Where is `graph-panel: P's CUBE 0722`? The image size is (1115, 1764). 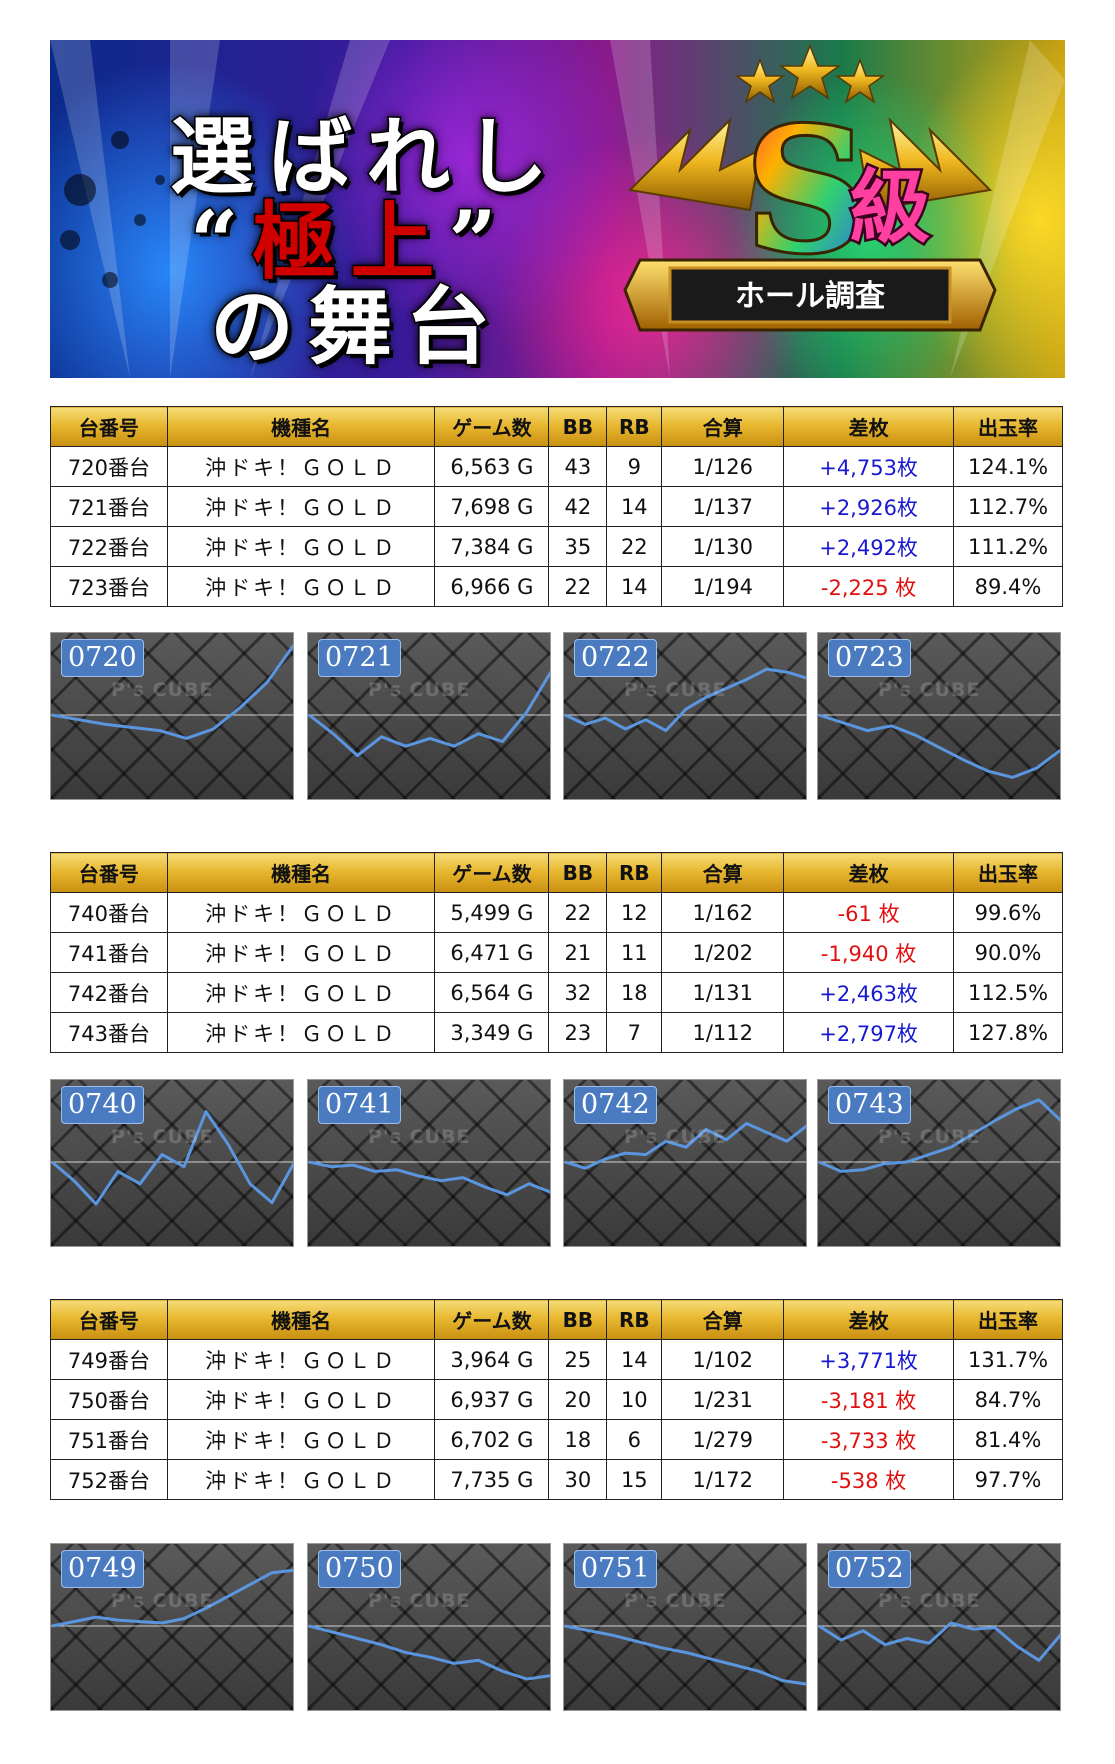
graph-panel: P's CUBE 0722 is located at coordinates (685, 716).